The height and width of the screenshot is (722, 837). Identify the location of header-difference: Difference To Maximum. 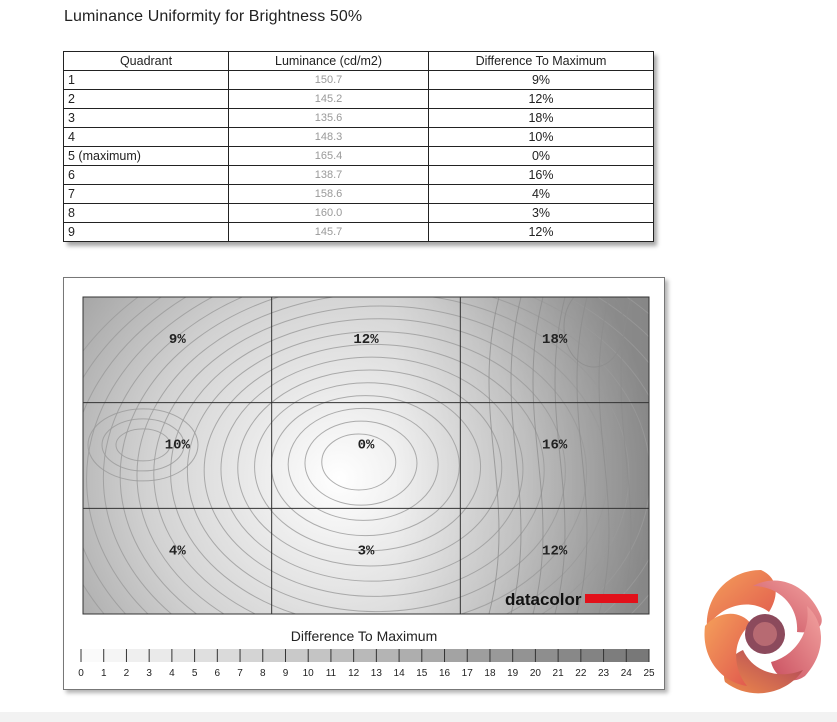
(541, 61).